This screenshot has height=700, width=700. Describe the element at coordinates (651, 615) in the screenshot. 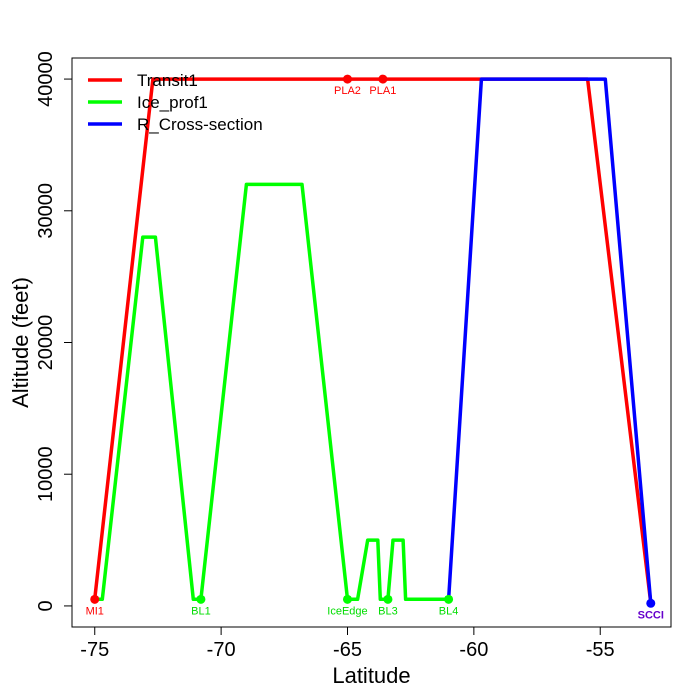

I see `point-label-scci: SCCI` at that location.